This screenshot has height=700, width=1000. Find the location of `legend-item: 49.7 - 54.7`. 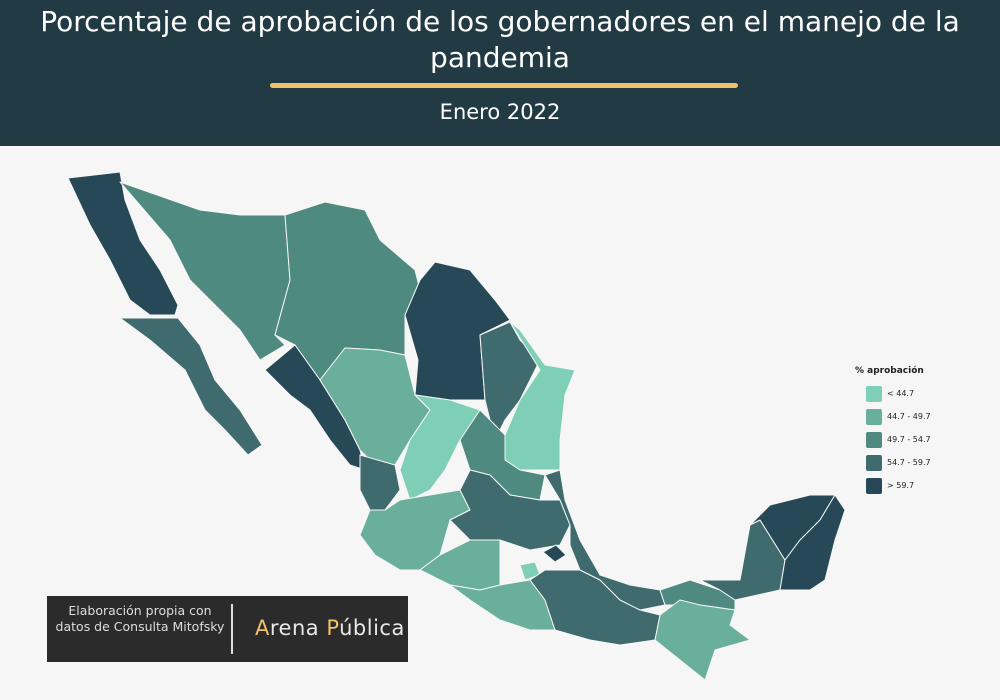

legend-item: 49.7 - 54.7 is located at coordinates (898, 439).